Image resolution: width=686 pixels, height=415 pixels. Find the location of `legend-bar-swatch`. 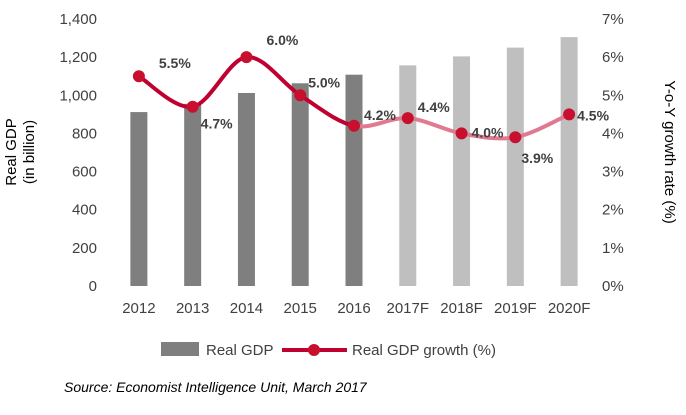

legend-bar-swatch is located at coordinates (180, 349).